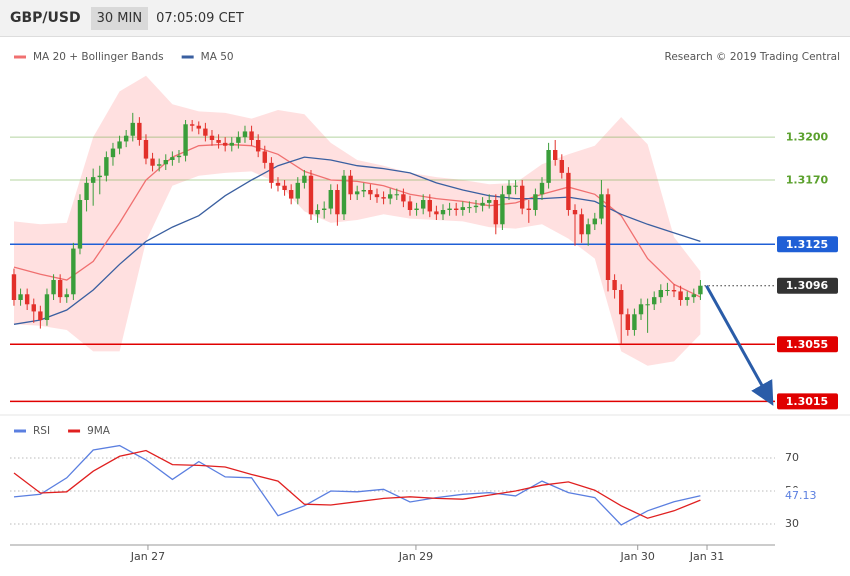 The image size is (850, 576). Describe the element at coordinates (119, 18) in the screenshot. I see `timeframe: 30 MIN` at that location.